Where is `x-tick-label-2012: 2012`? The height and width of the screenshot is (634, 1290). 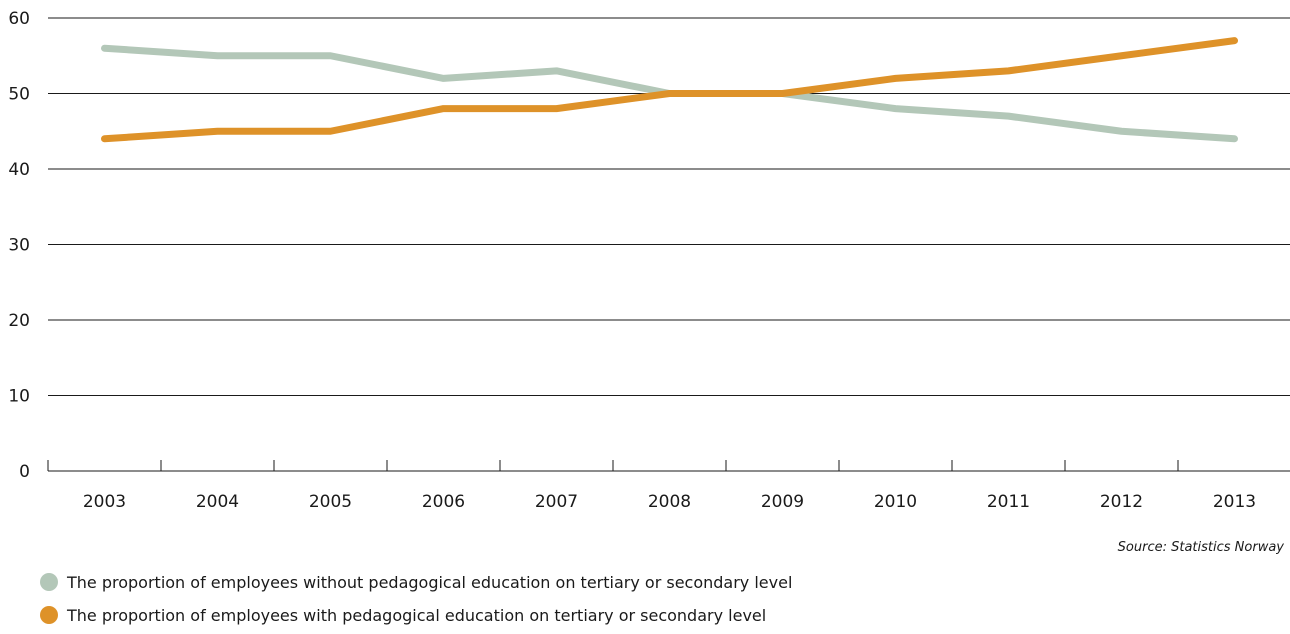 x-tick-label-2012: 2012 is located at coordinates (1121, 502).